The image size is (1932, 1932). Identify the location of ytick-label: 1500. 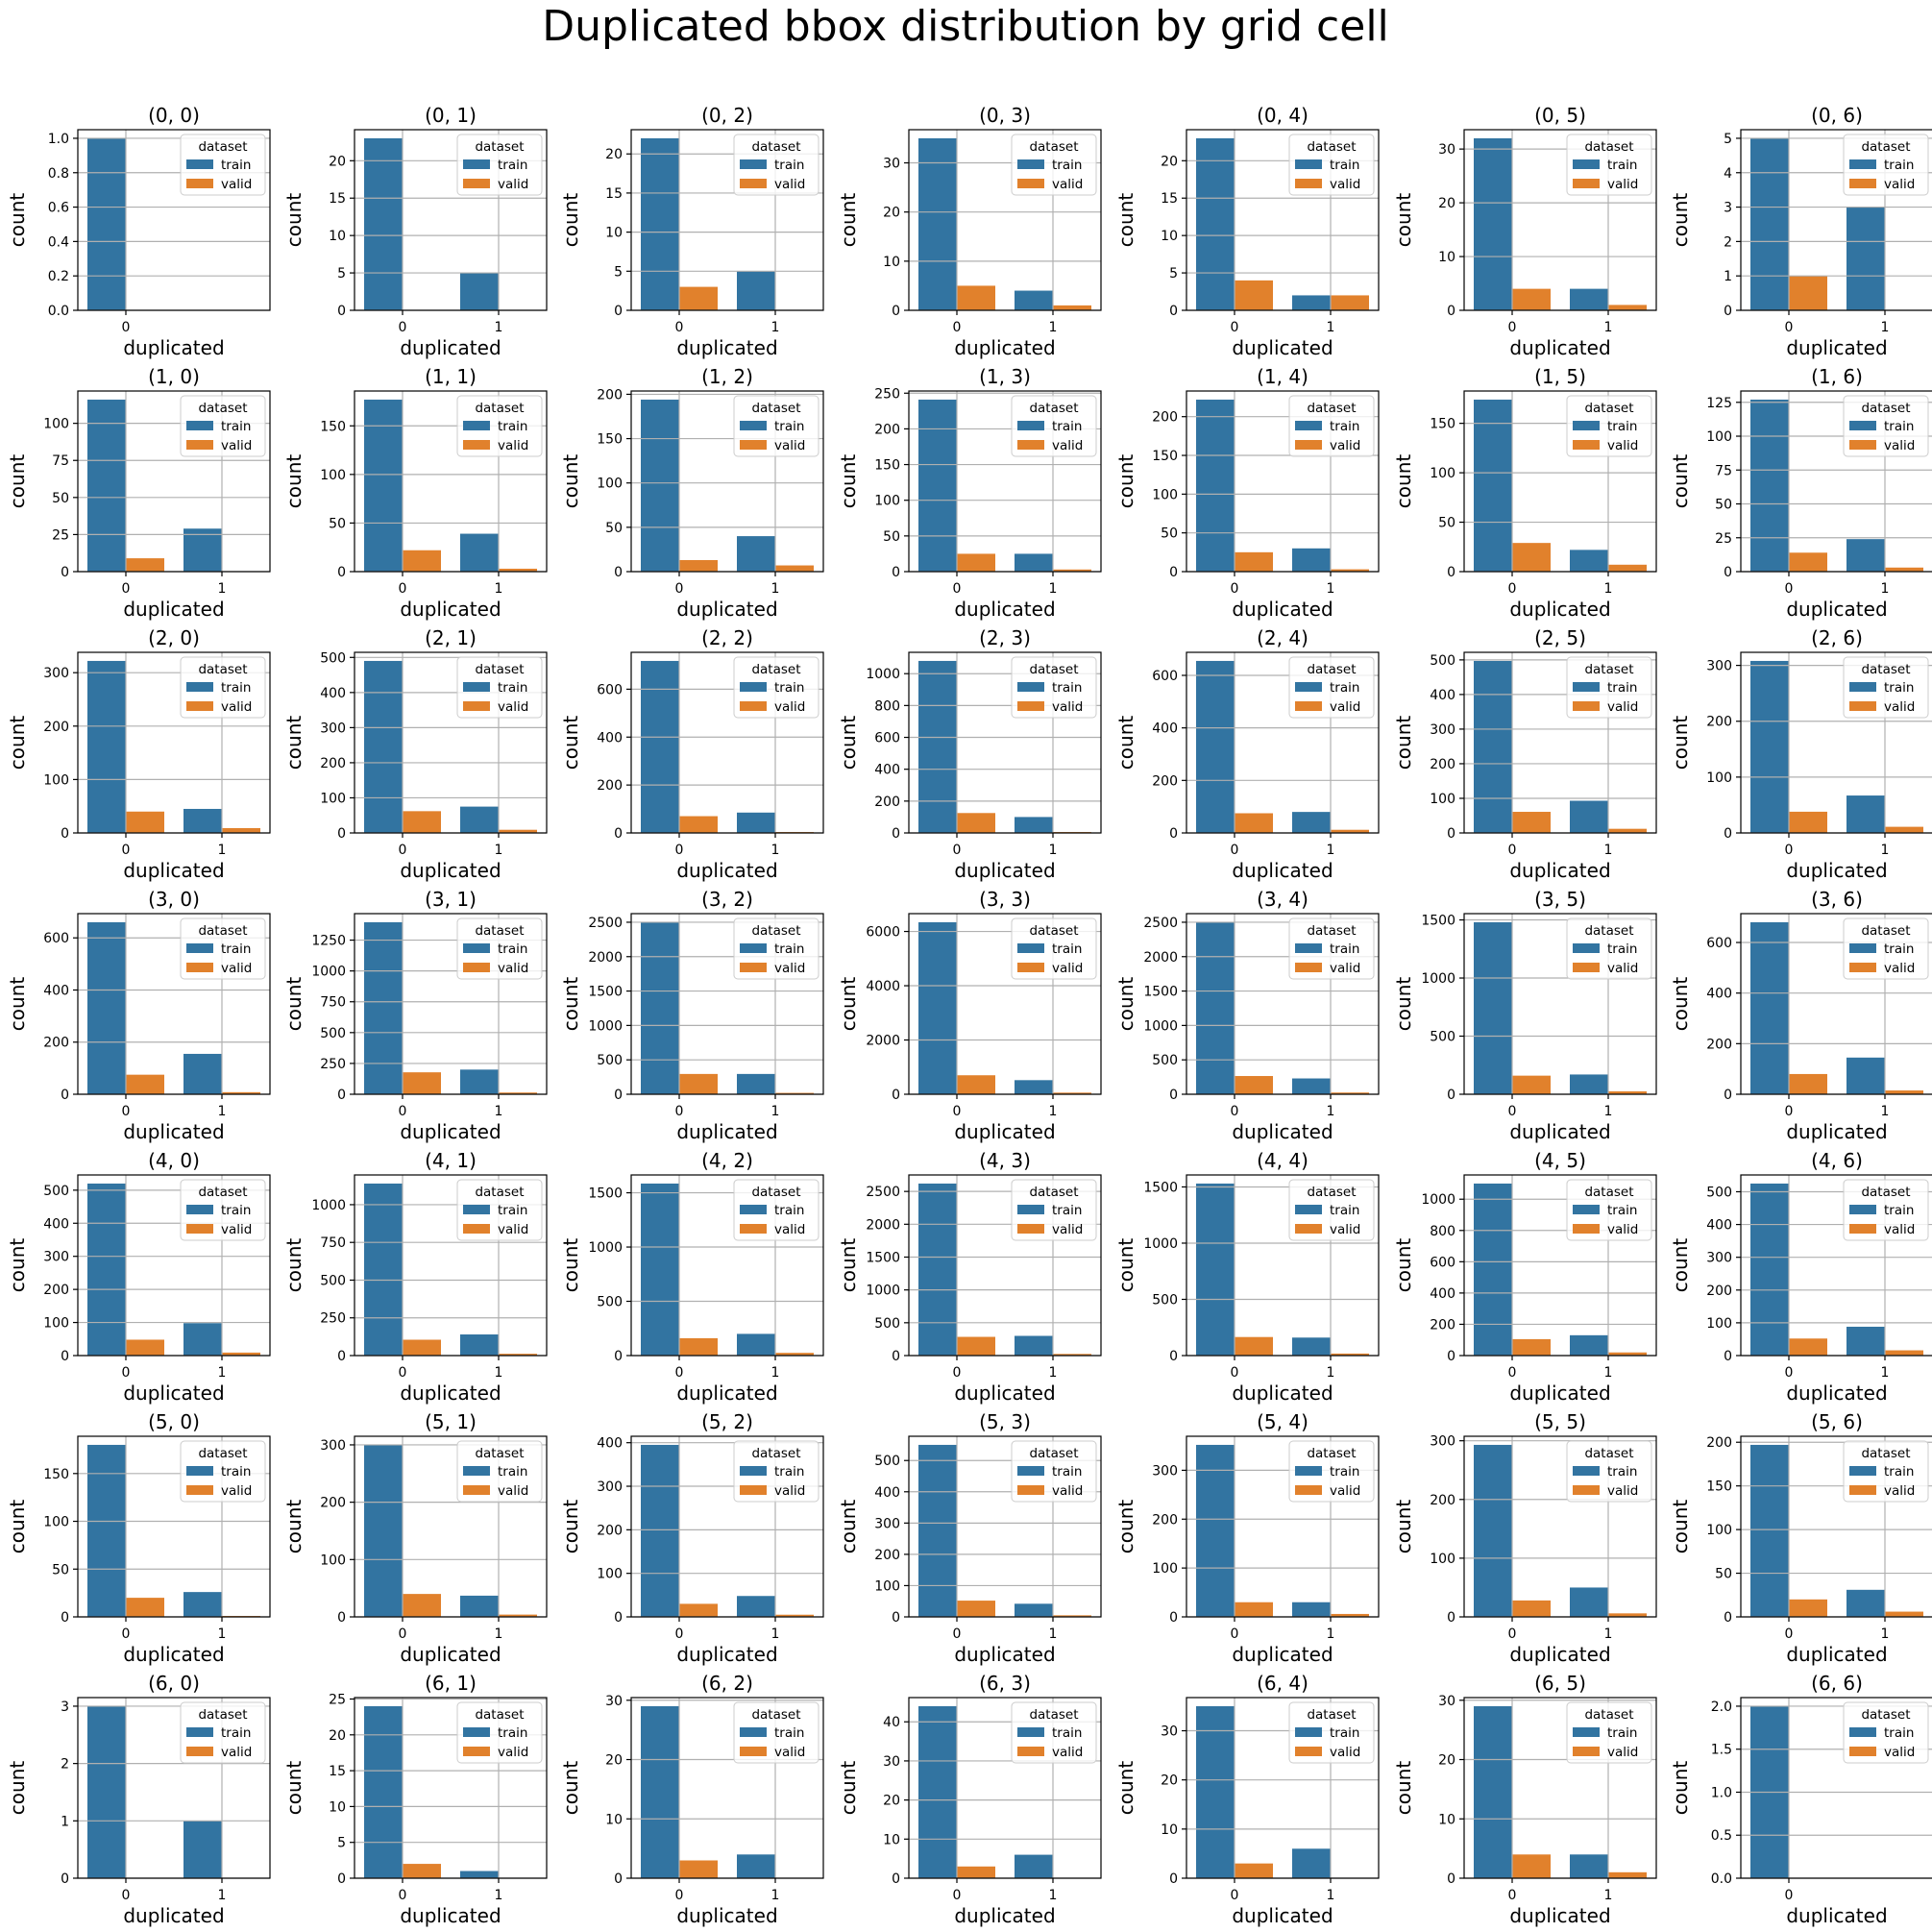
(605, 993).